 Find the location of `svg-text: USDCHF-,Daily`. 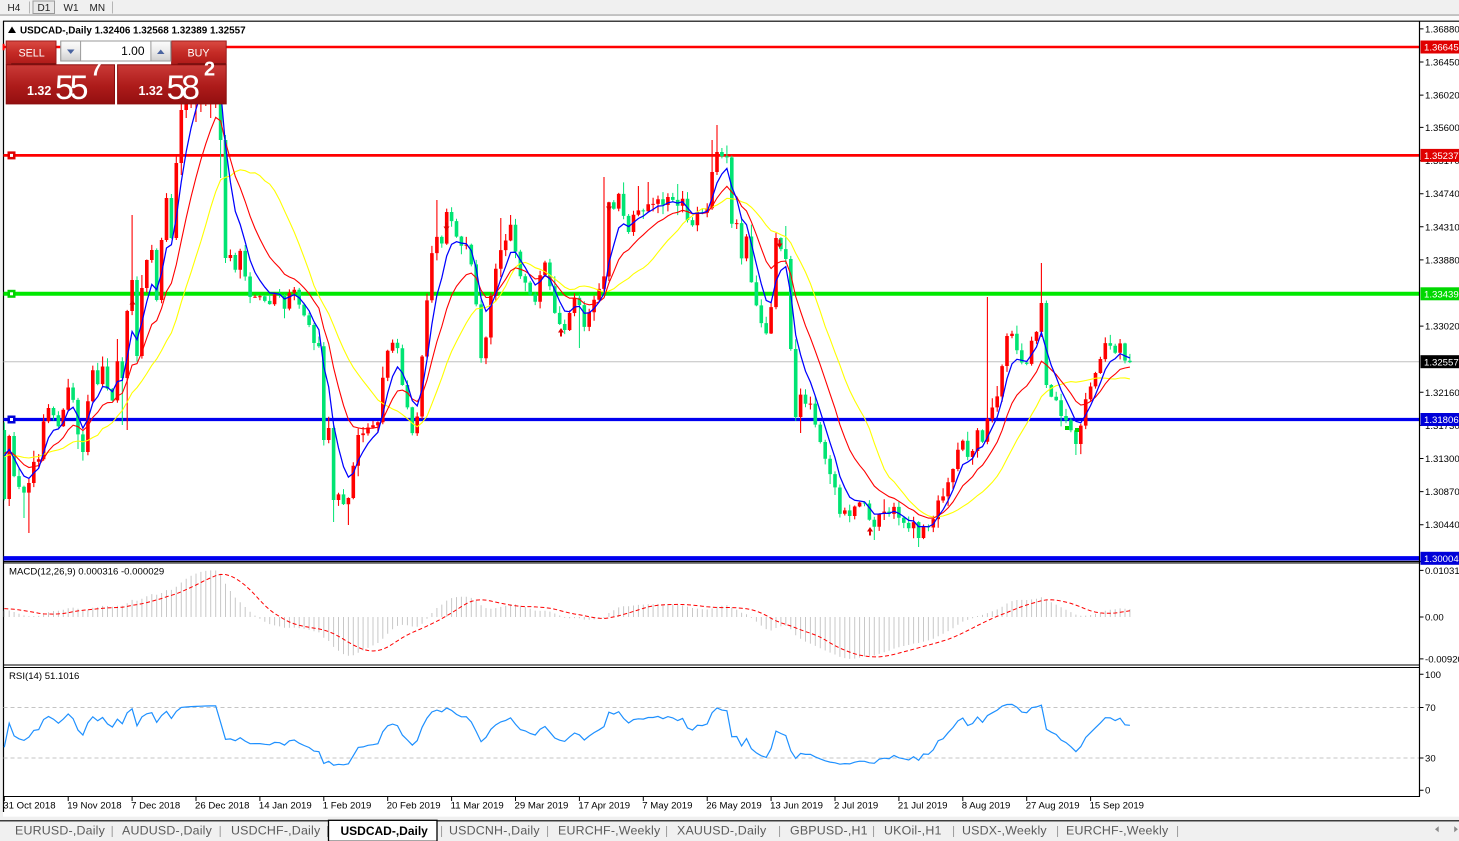

svg-text: USDCHF-,Daily is located at coordinates (276, 831).